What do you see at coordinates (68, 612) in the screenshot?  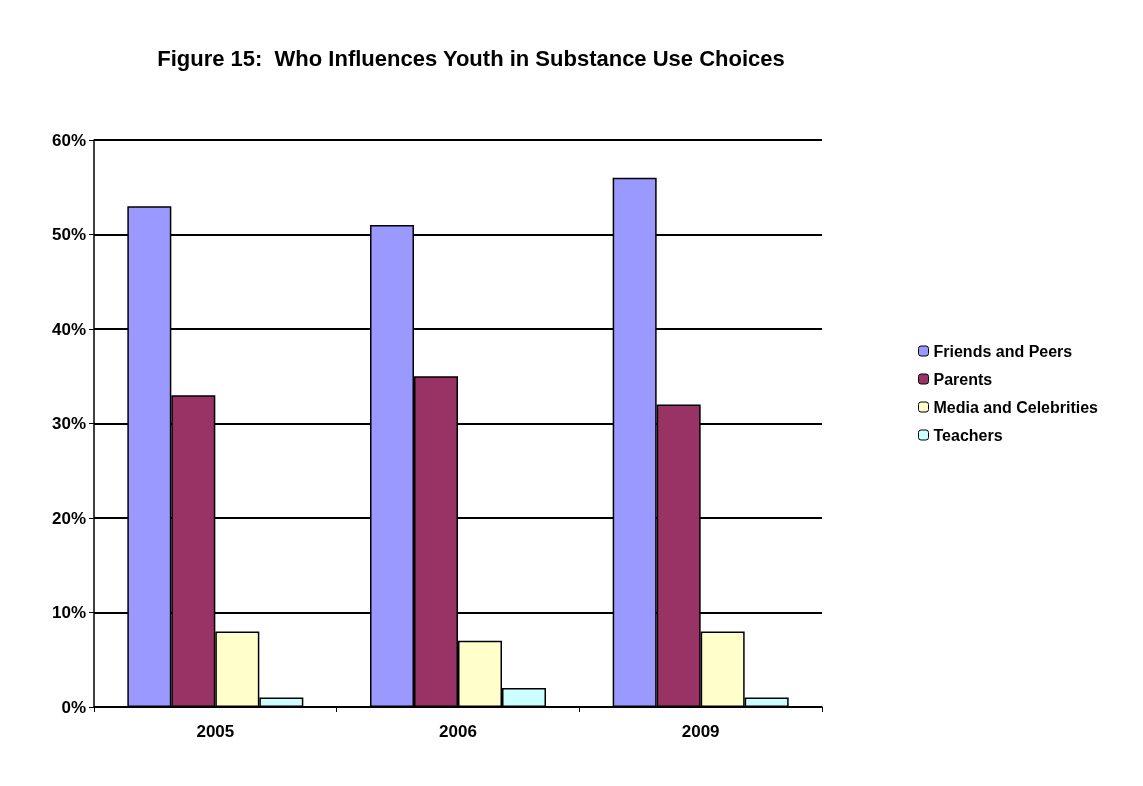 I see `y-tick-label: 10%` at bounding box center [68, 612].